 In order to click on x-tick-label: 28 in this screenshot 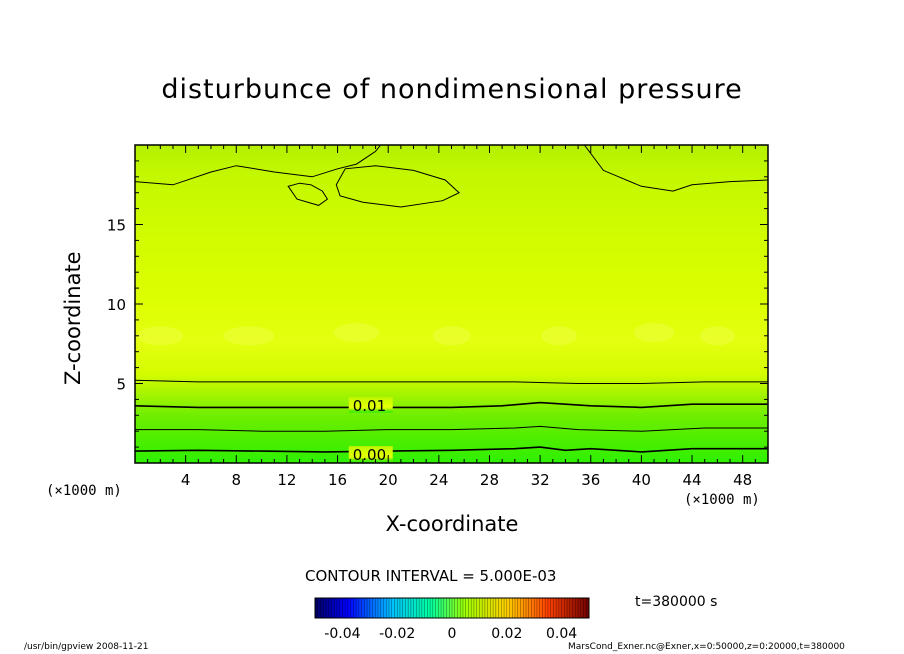, I will do `click(489, 480)`.